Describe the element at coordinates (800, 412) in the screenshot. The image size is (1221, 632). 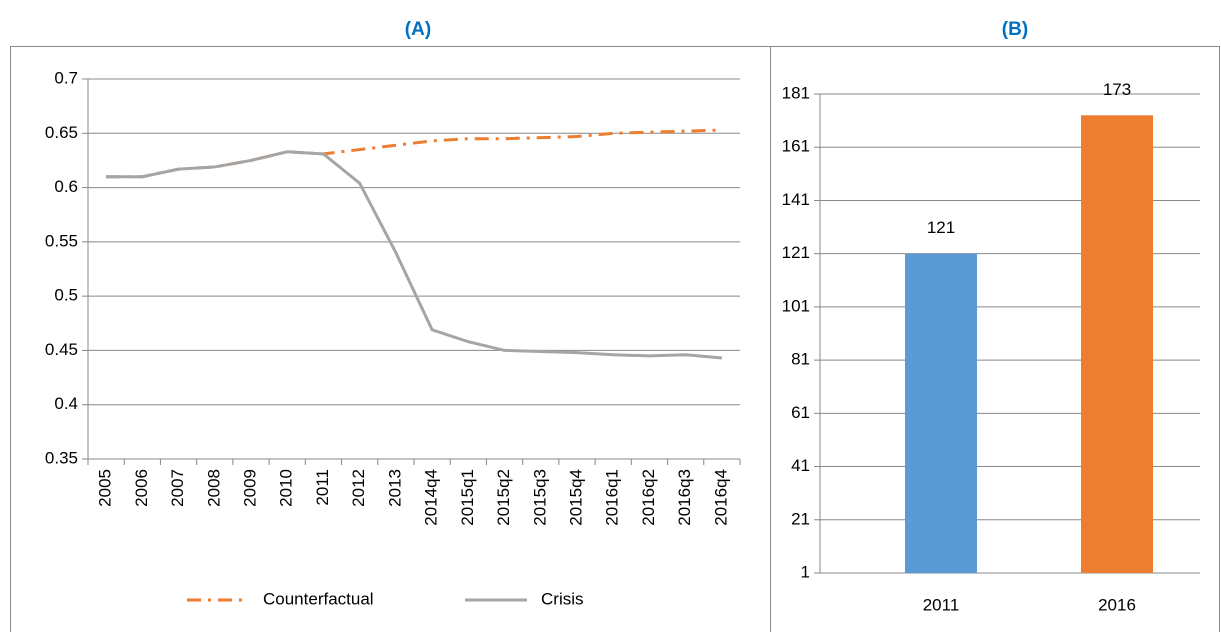
I see `y-tick-label: 61` at that location.